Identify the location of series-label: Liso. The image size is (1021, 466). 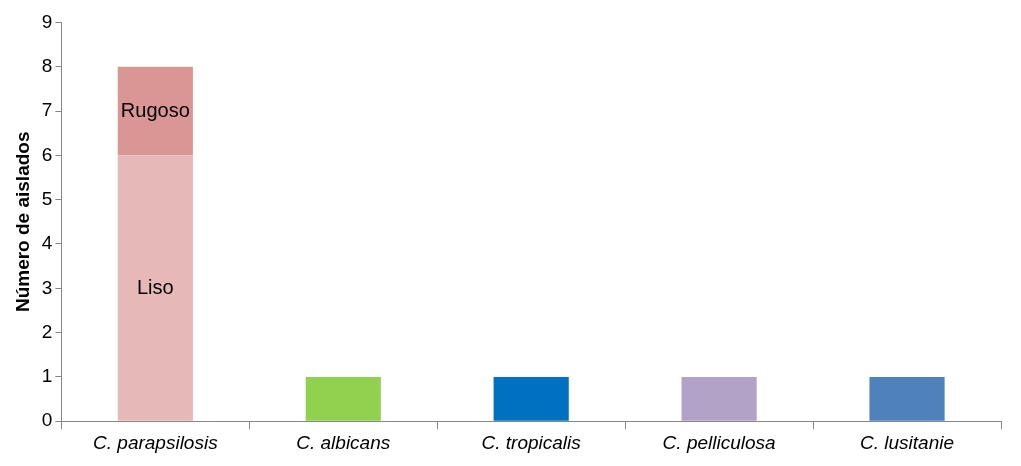
(155, 286).